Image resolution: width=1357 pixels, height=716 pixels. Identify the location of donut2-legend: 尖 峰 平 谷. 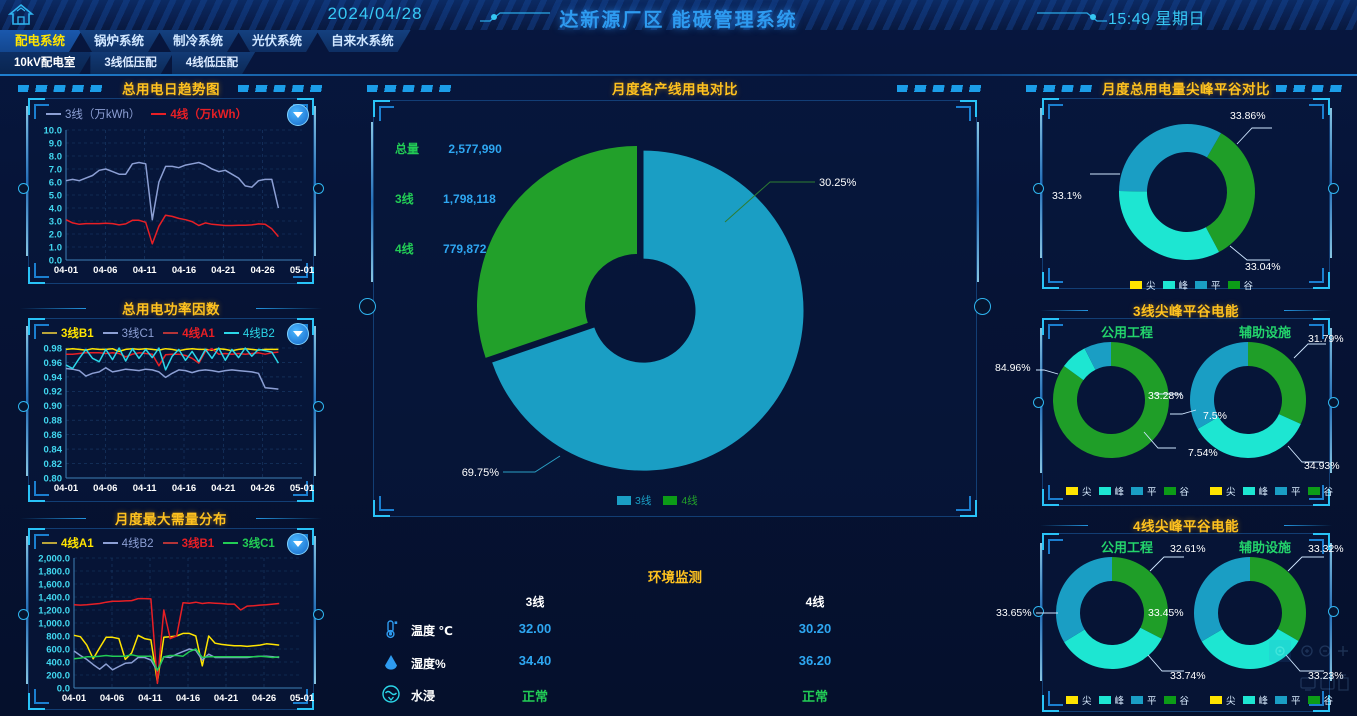
(1271, 700).